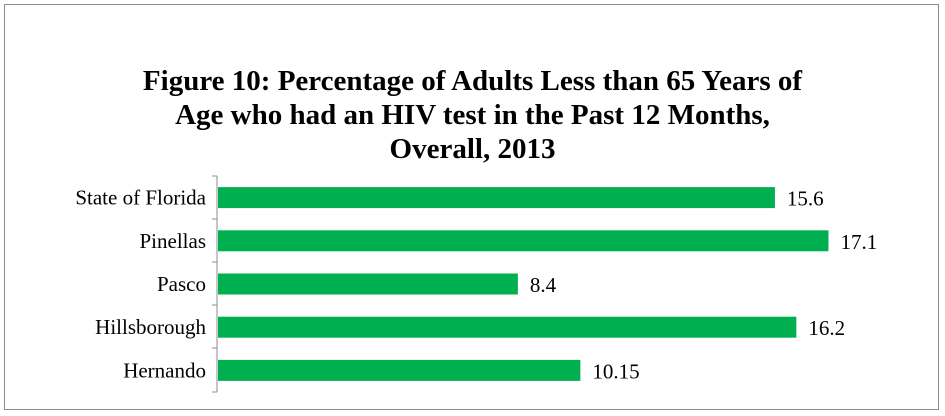 The width and height of the screenshot is (945, 416). What do you see at coordinates (472, 149) in the screenshot?
I see `chart-title-line-3: Overall, 2013` at bounding box center [472, 149].